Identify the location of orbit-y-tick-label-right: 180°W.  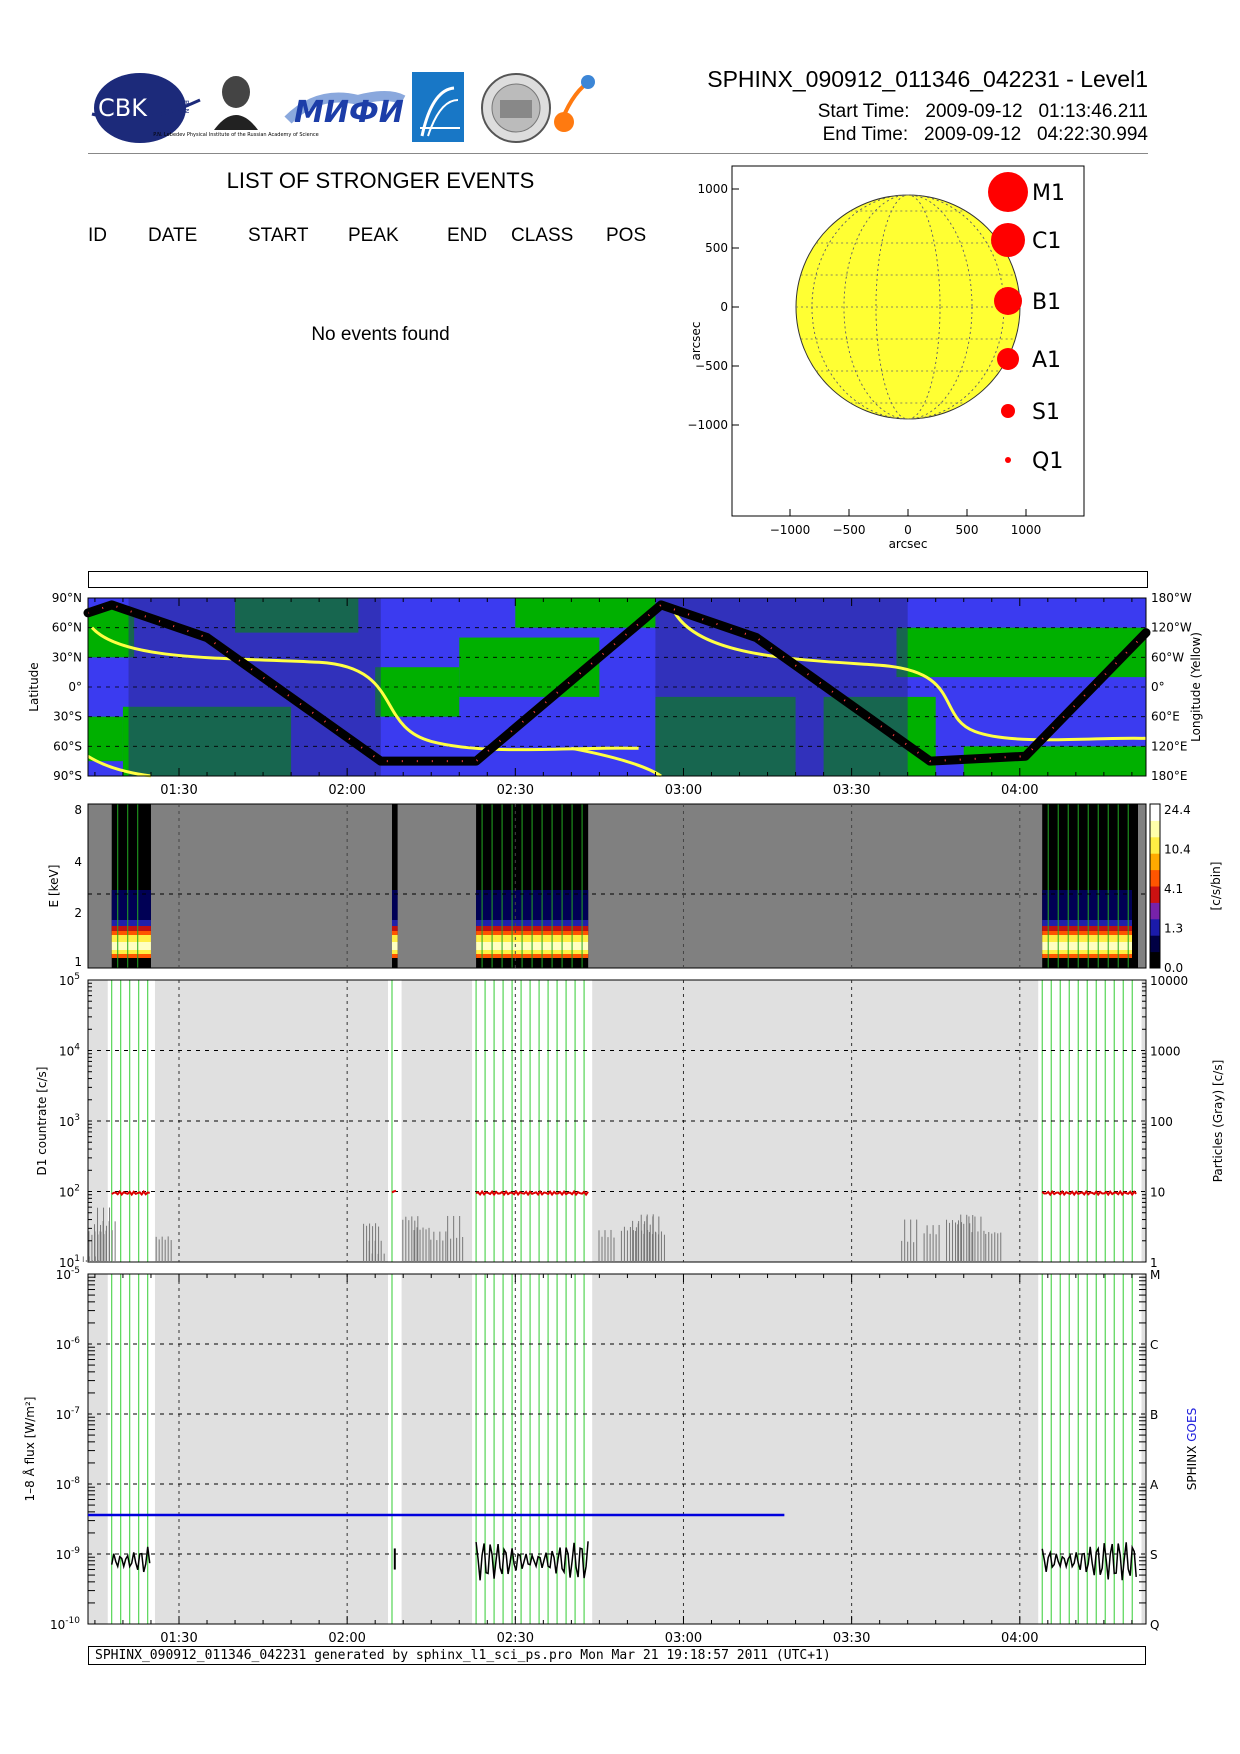
(1171, 598).